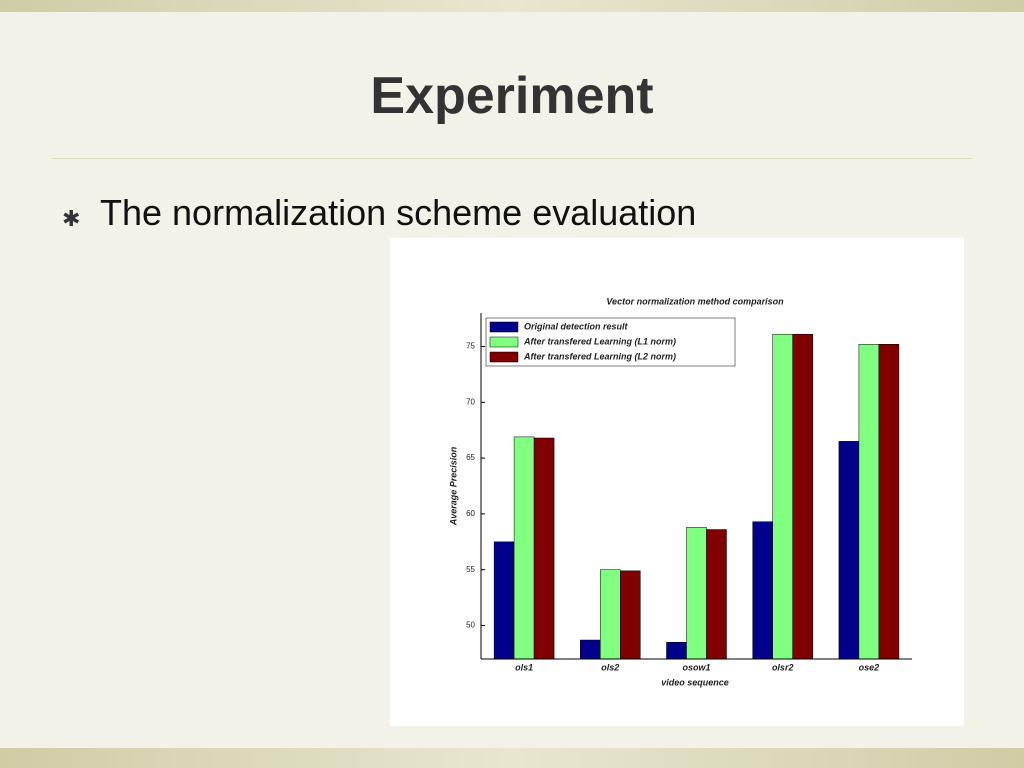  Describe the element at coordinates (512, 6) in the screenshot. I see `top-stripe` at that location.